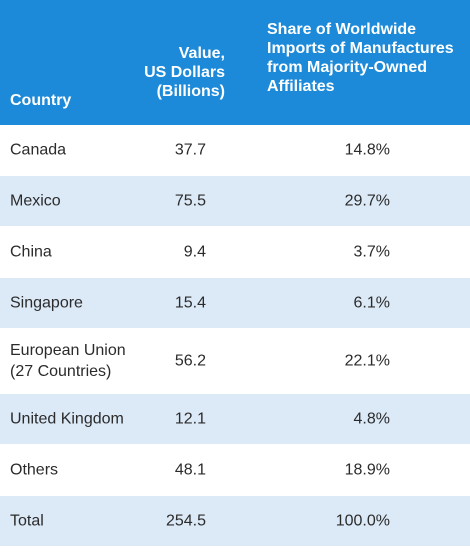 Image resolution: width=470 pixels, height=552 pixels. Describe the element at coordinates (190, 419) in the screenshot. I see `value-cell: 12.1` at that location.